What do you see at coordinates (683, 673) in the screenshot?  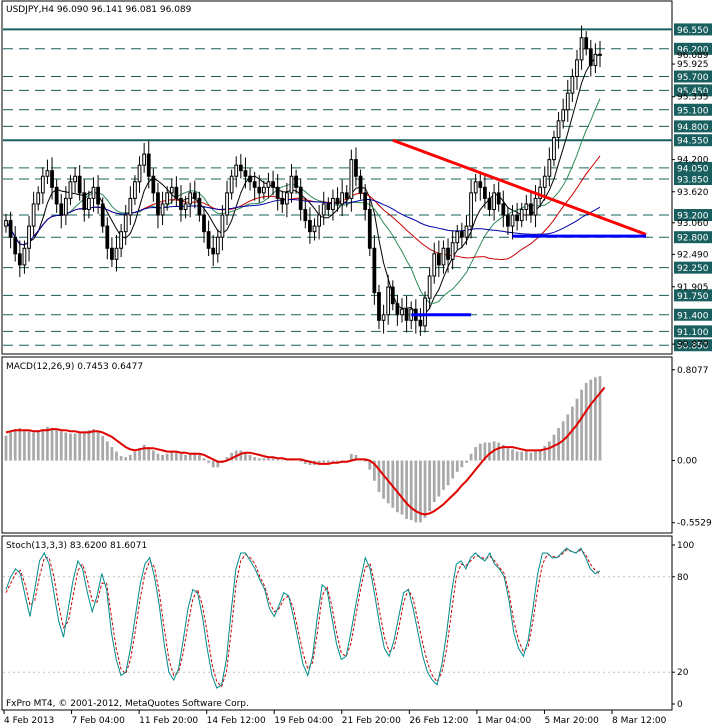 I see `stoch-y-tick-label: 20` at bounding box center [683, 673].